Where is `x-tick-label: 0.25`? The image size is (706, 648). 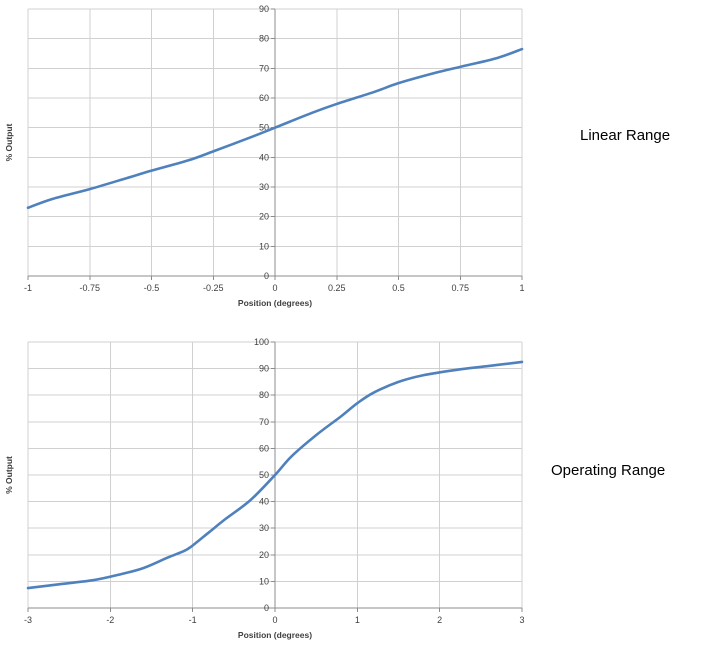 x-tick-label: 0.25 is located at coordinates (337, 288).